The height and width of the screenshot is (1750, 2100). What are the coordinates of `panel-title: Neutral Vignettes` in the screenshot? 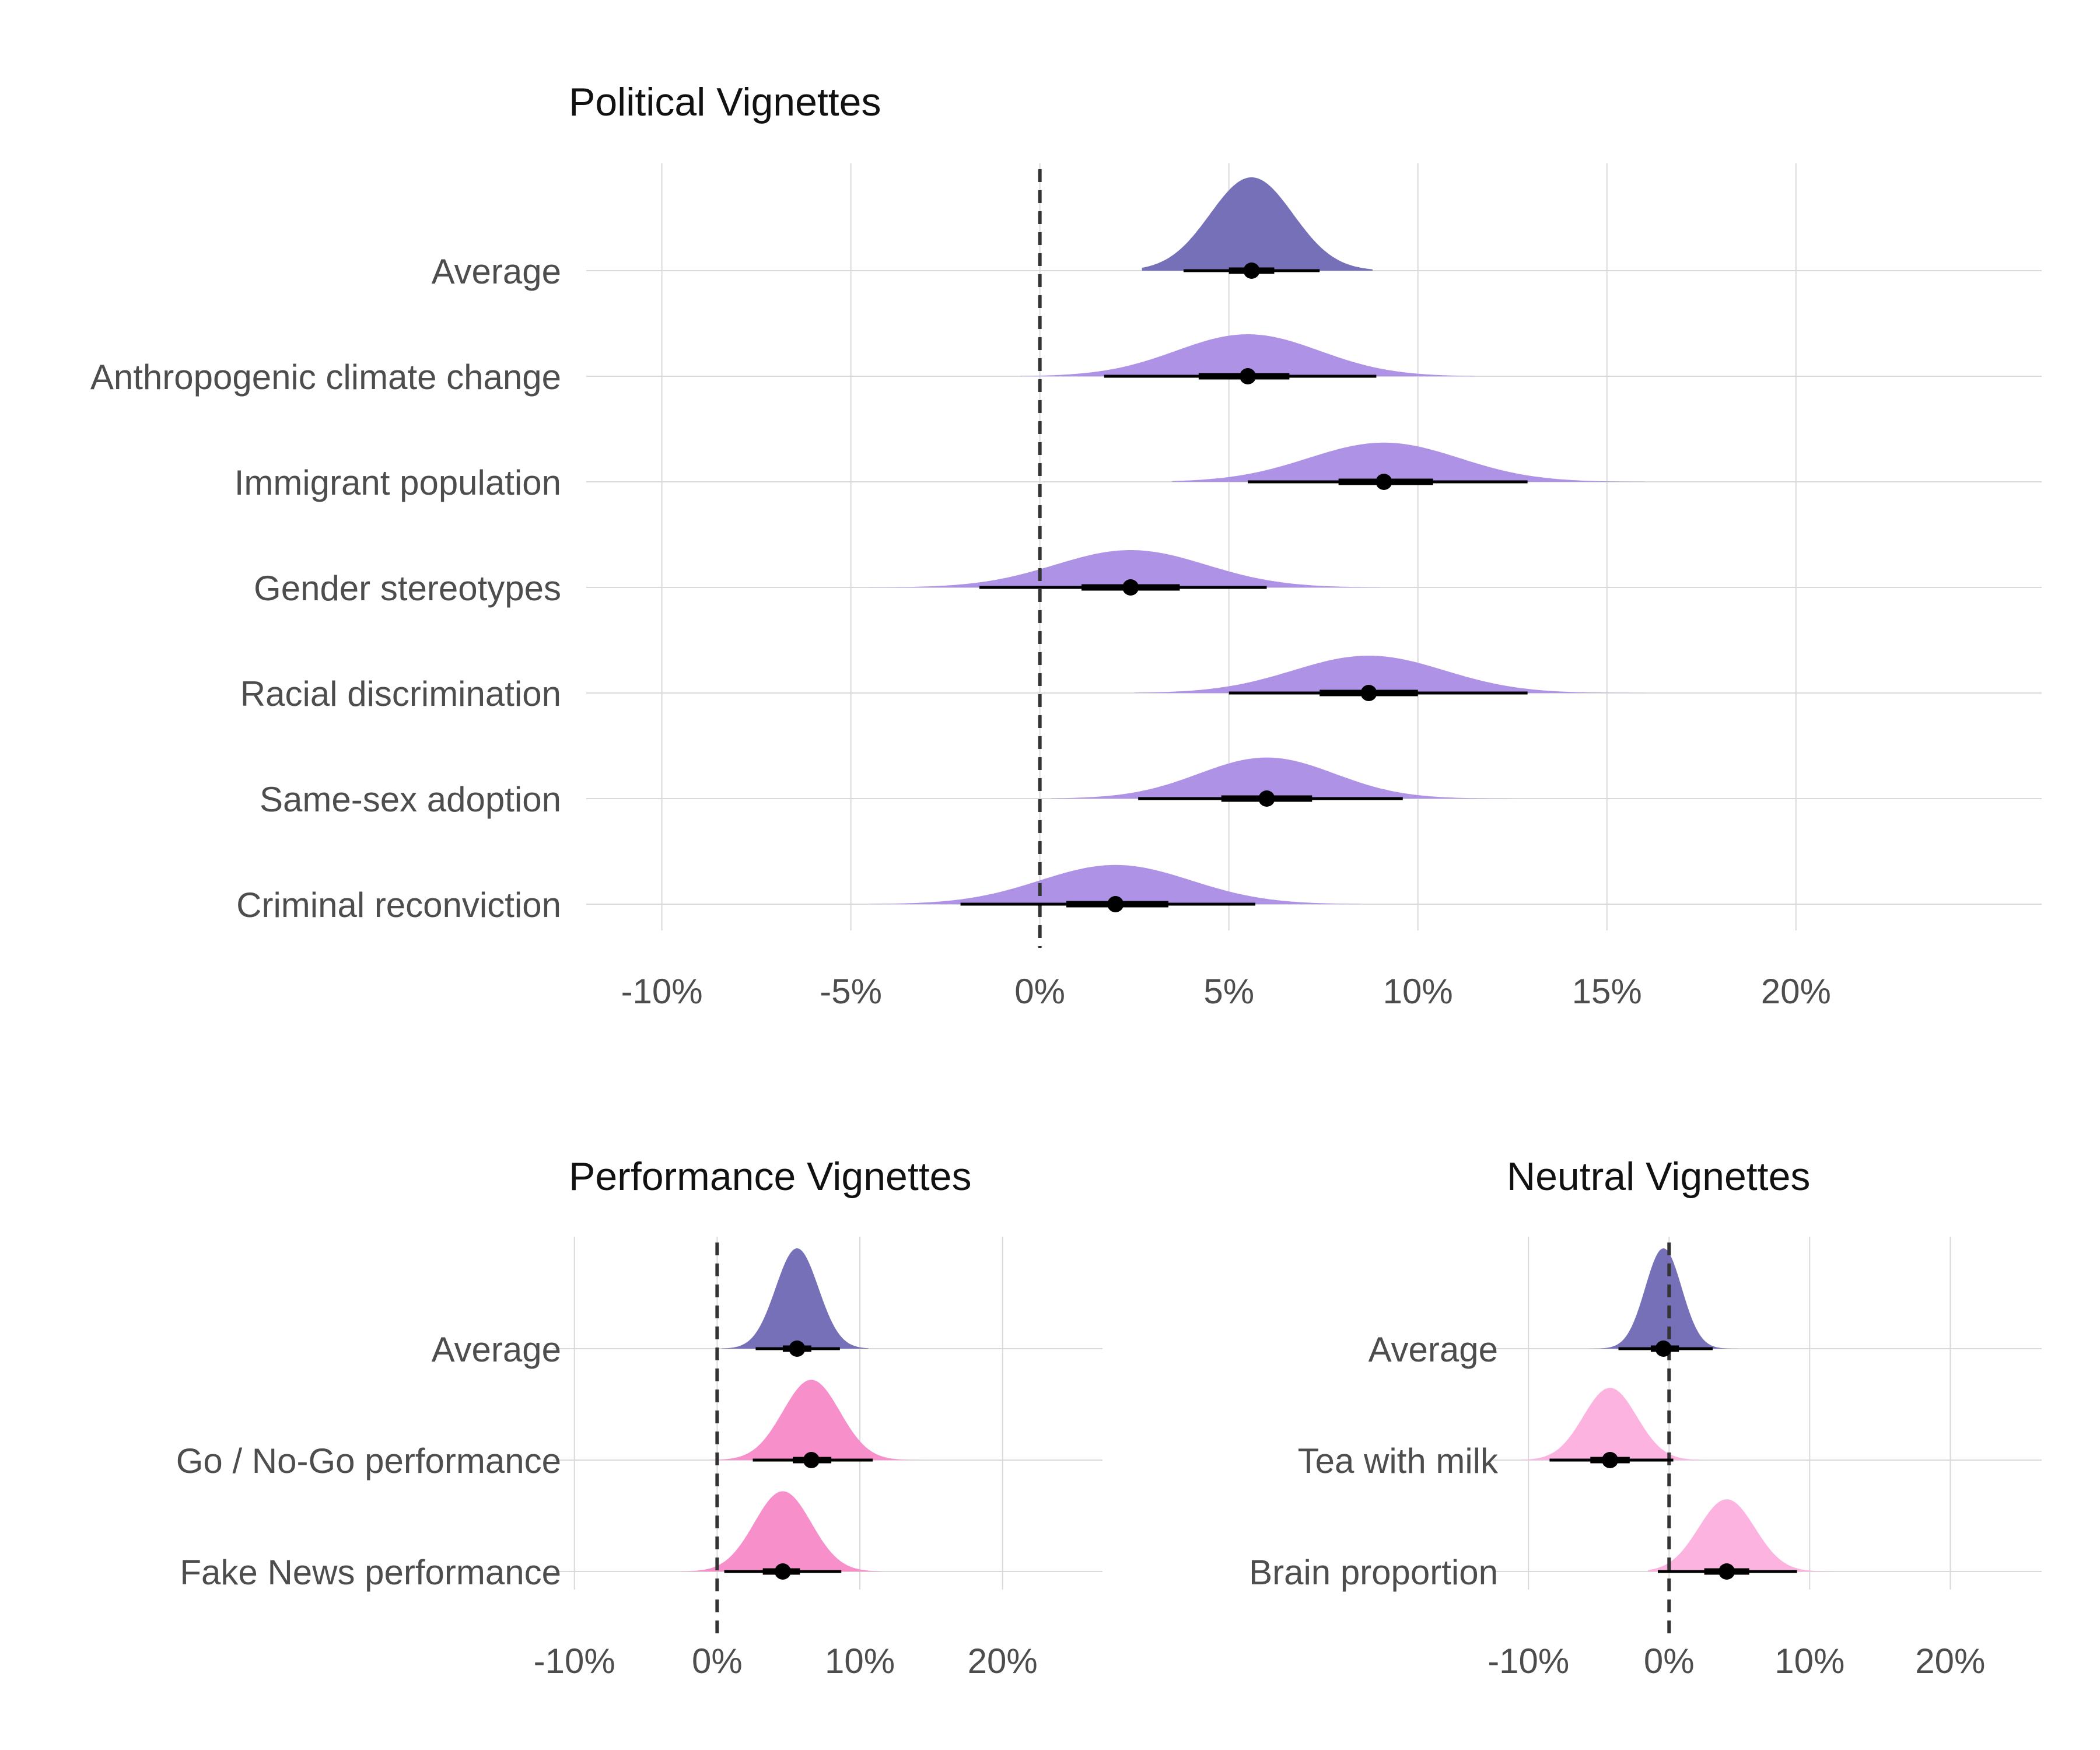 It's located at (1658, 1176).